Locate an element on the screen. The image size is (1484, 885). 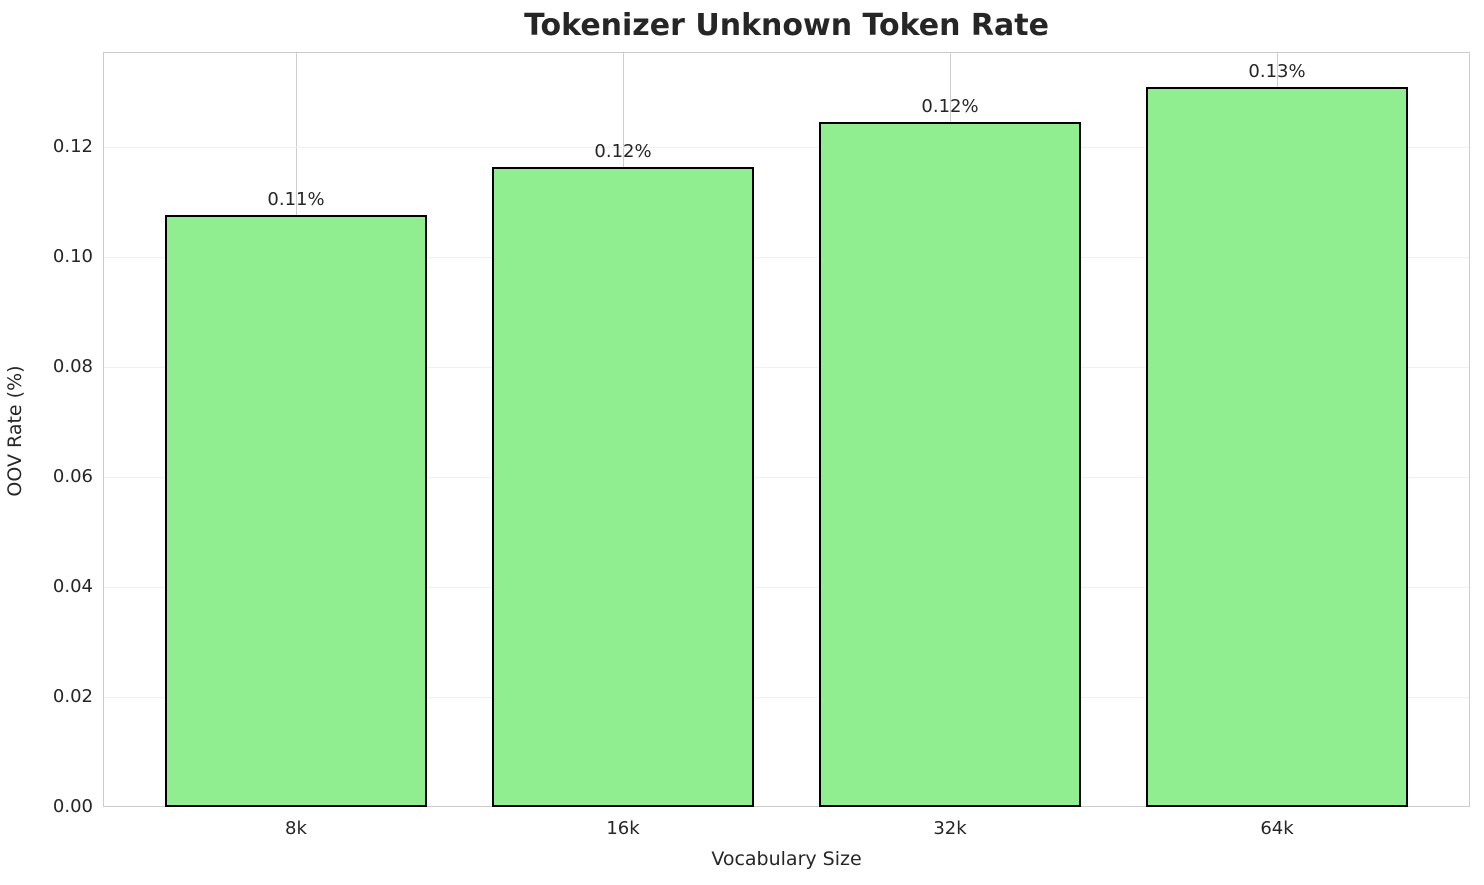
x-tick-label: 16k is located at coordinates (623, 828).